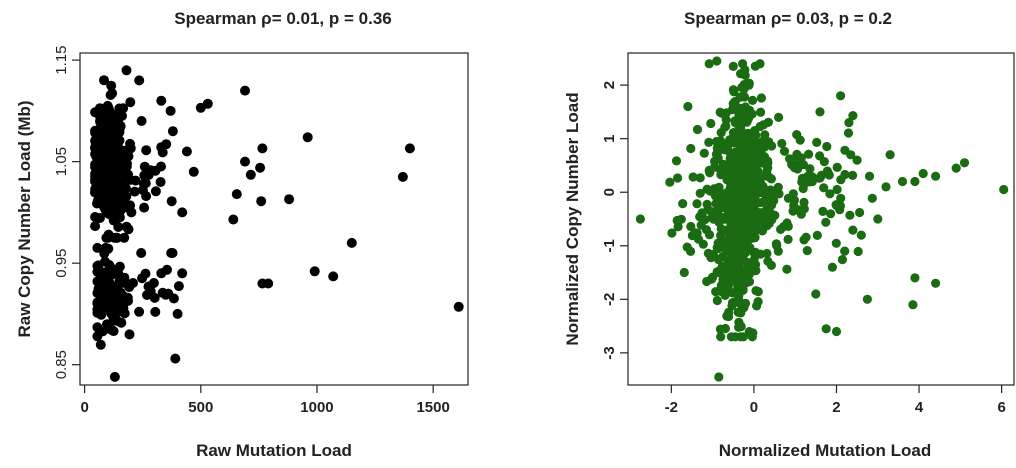 Image resolution: width=1016 pixels, height=468 pixels. What do you see at coordinates (609, 245) in the screenshot?
I see `right-y-tick-label: -1` at bounding box center [609, 245].